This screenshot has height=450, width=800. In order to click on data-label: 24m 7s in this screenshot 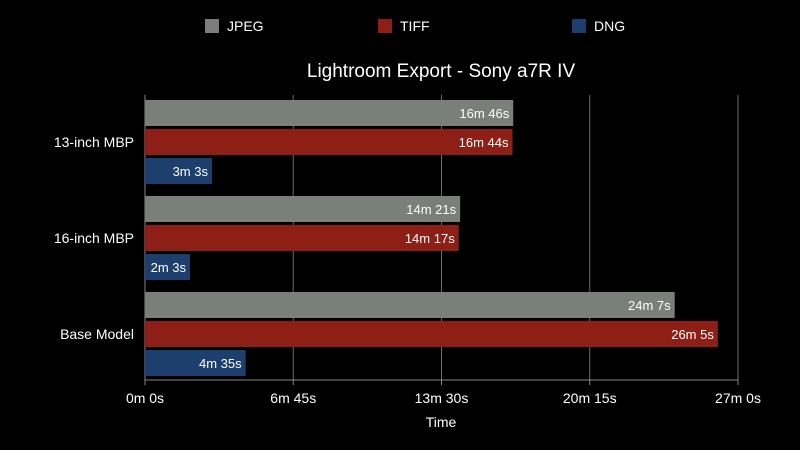, I will do `click(649, 305)`.